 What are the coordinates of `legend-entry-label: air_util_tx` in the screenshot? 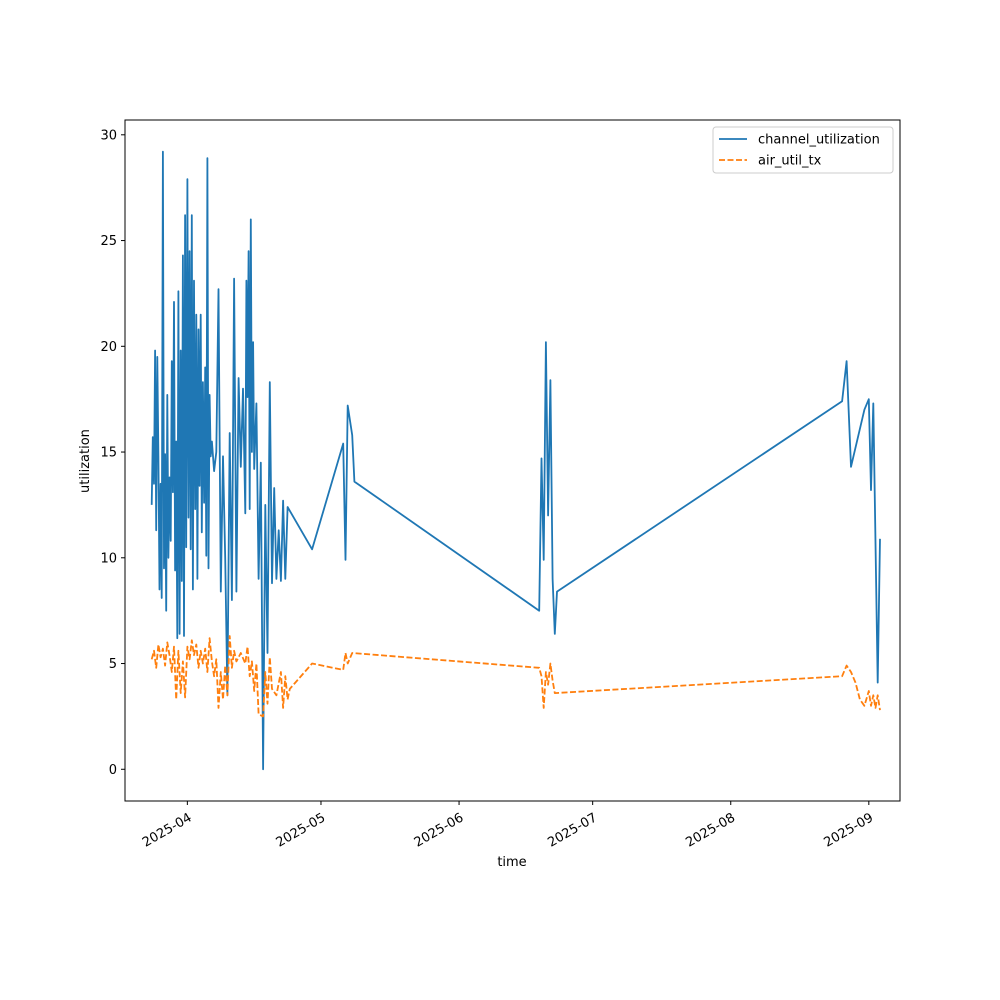 It's located at (790, 161).